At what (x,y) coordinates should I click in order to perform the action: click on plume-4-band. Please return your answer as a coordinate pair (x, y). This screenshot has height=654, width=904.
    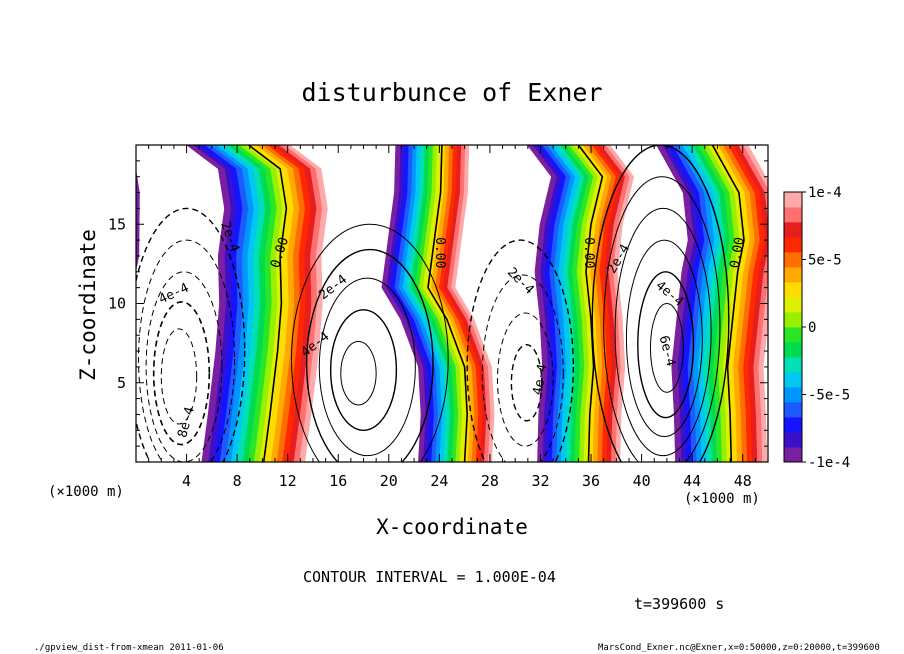
    Looking at the image, I should click on (675, 303).